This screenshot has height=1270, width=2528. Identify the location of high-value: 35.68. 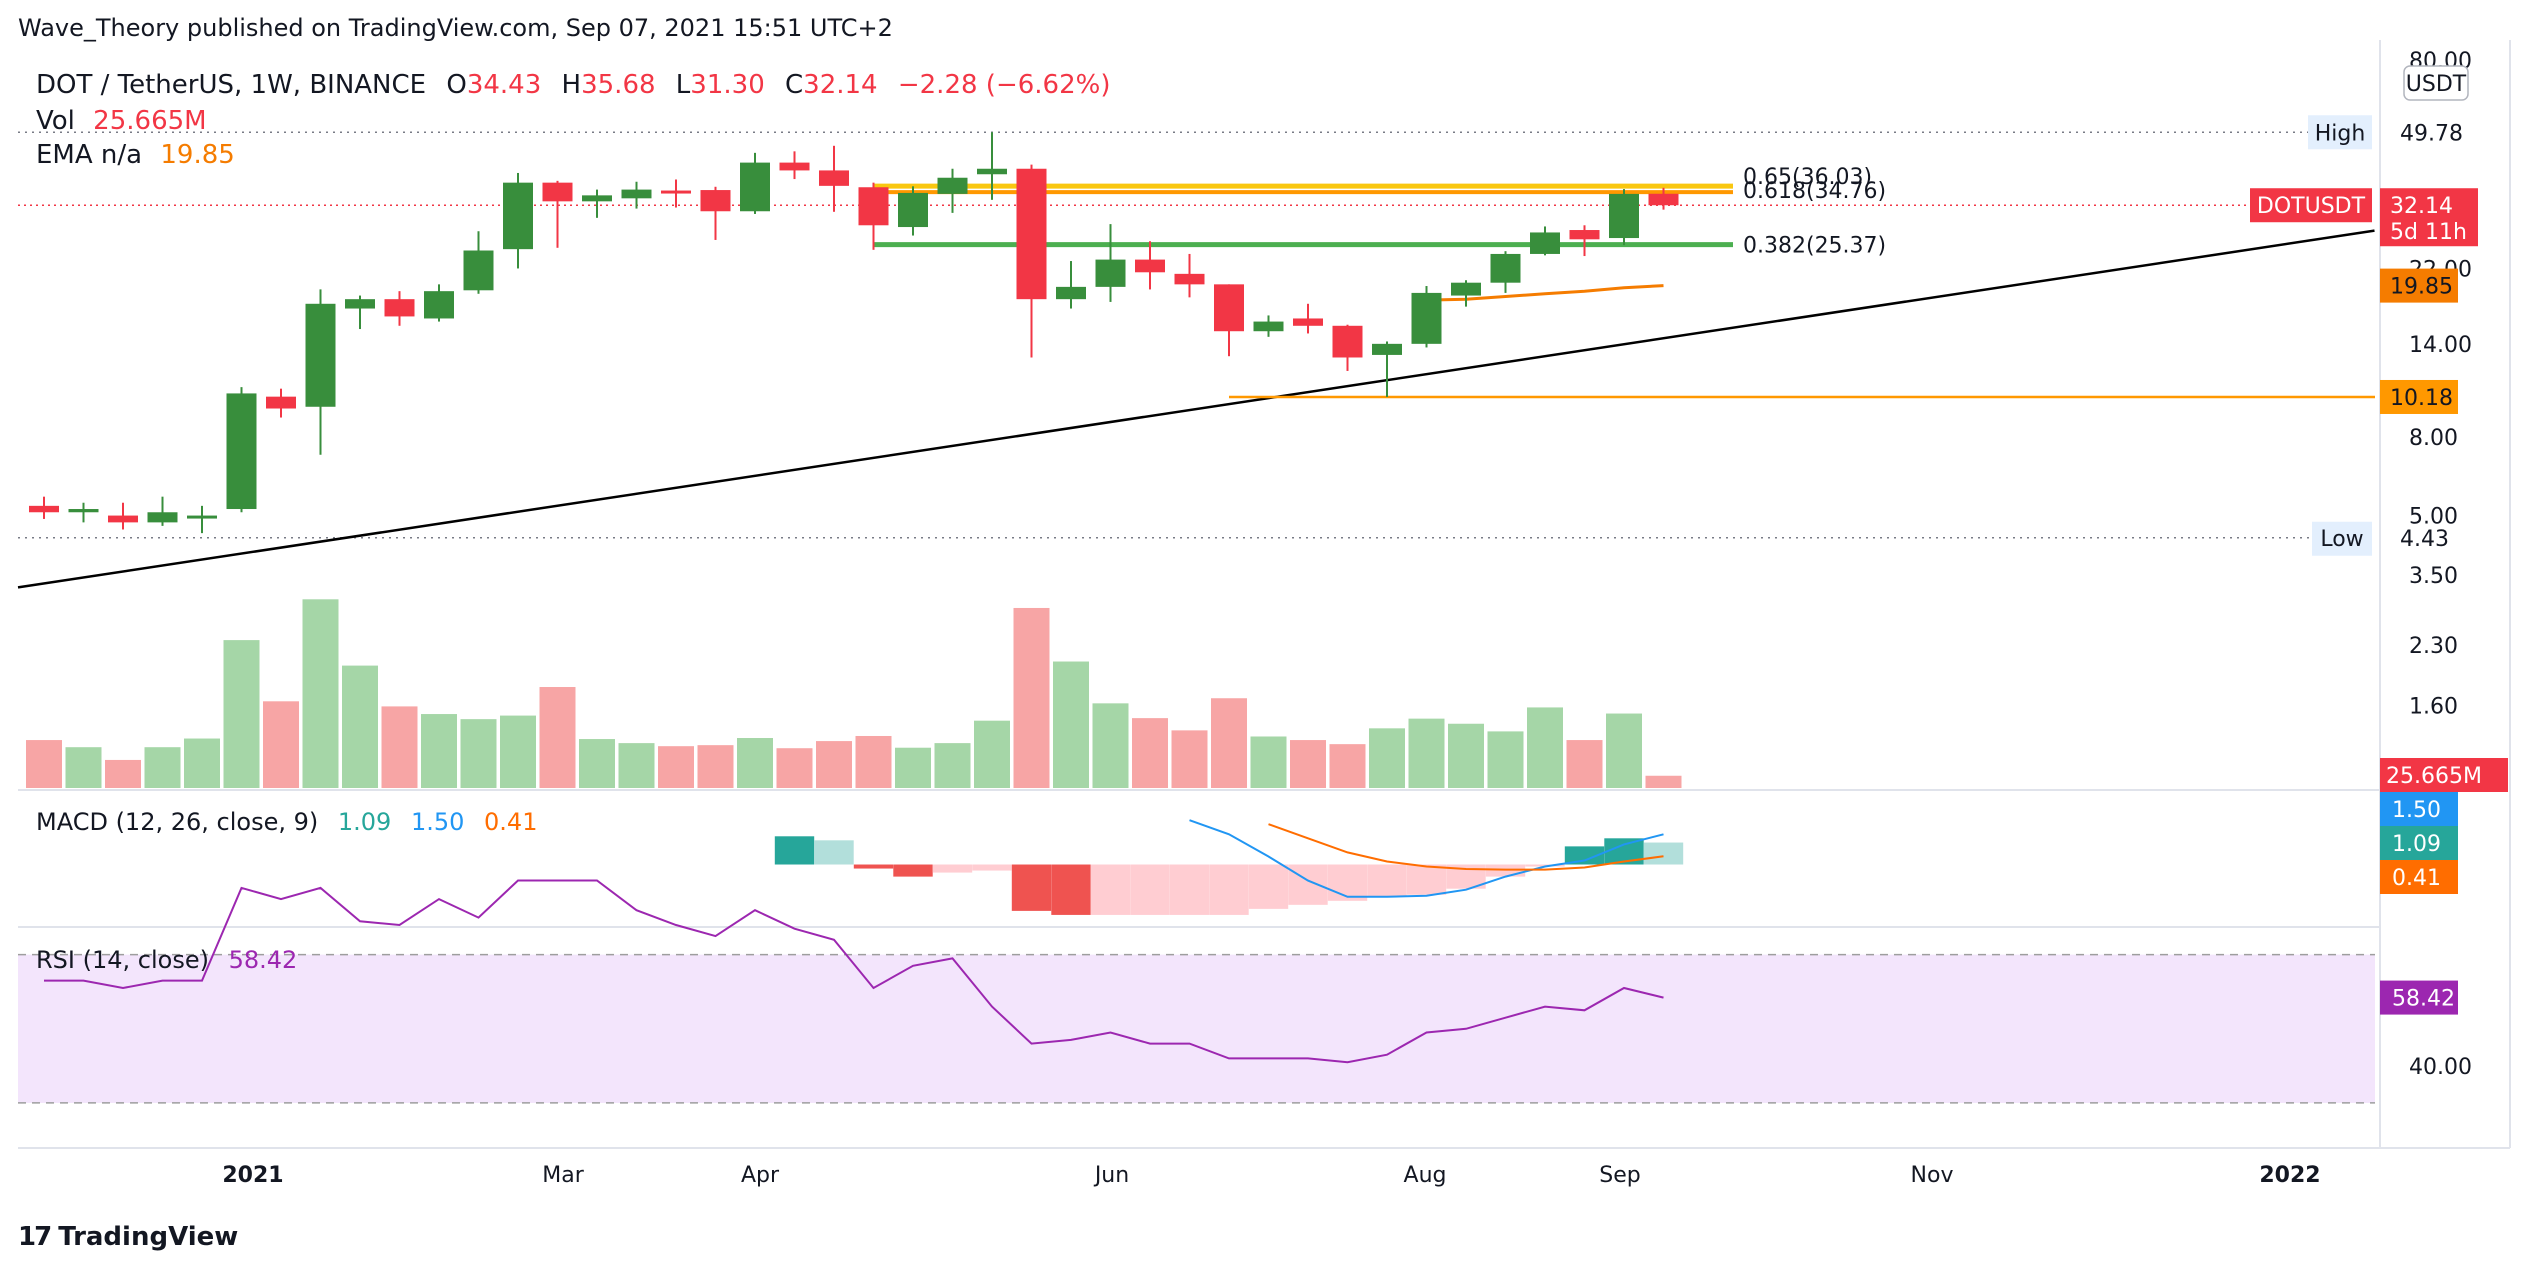
(618, 85).